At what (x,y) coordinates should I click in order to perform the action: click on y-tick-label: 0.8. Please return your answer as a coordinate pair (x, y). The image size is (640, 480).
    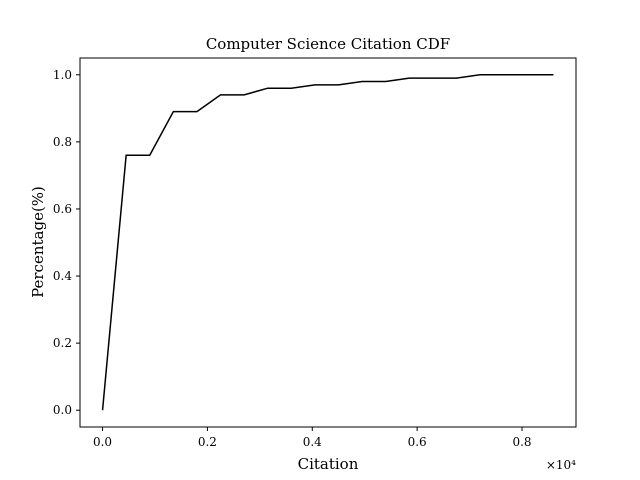
    Looking at the image, I should click on (62, 142).